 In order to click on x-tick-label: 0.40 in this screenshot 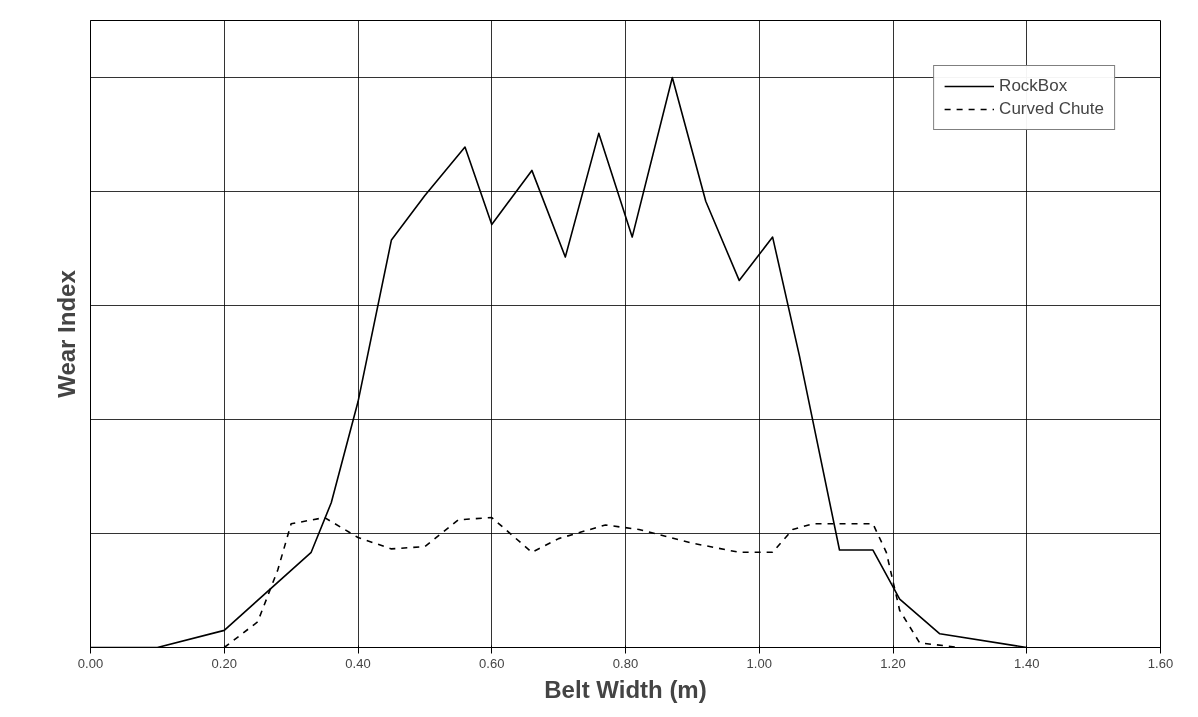, I will do `click(358, 663)`.